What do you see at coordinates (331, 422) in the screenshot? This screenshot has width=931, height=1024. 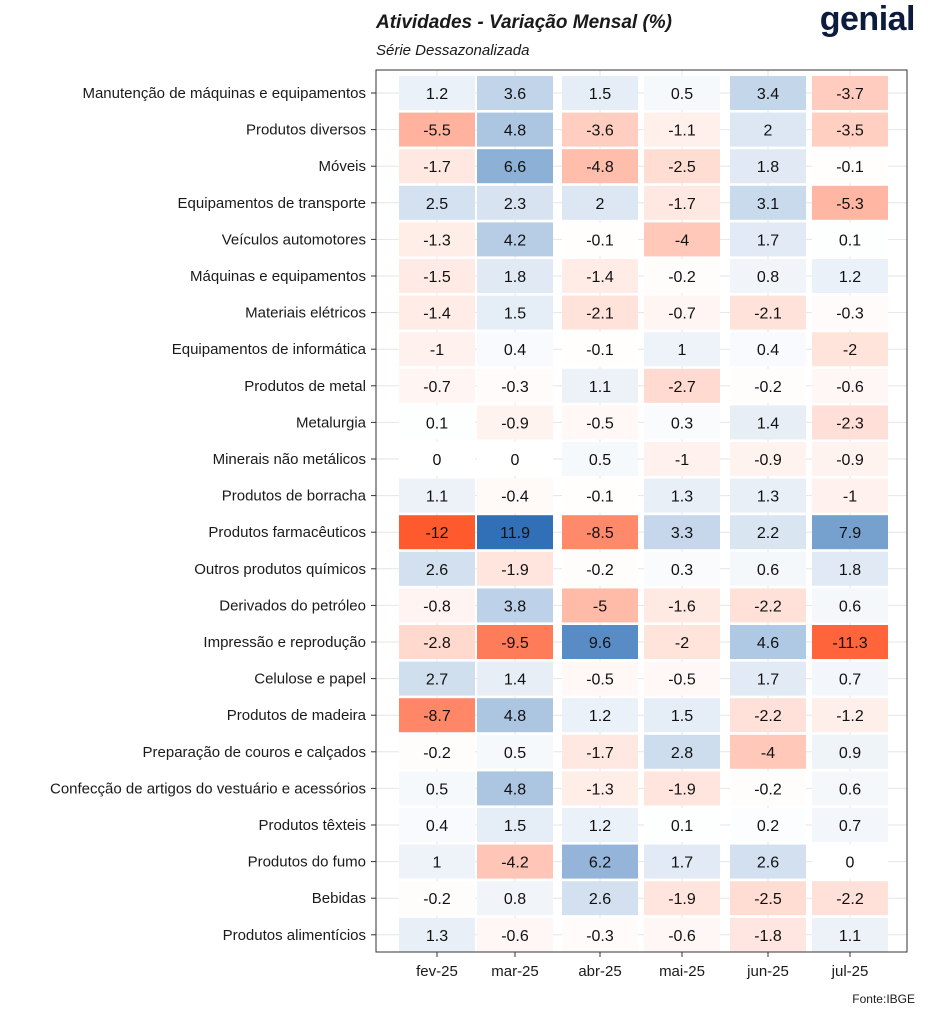 I see `y-tick-label: Metalurgia` at bounding box center [331, 422].